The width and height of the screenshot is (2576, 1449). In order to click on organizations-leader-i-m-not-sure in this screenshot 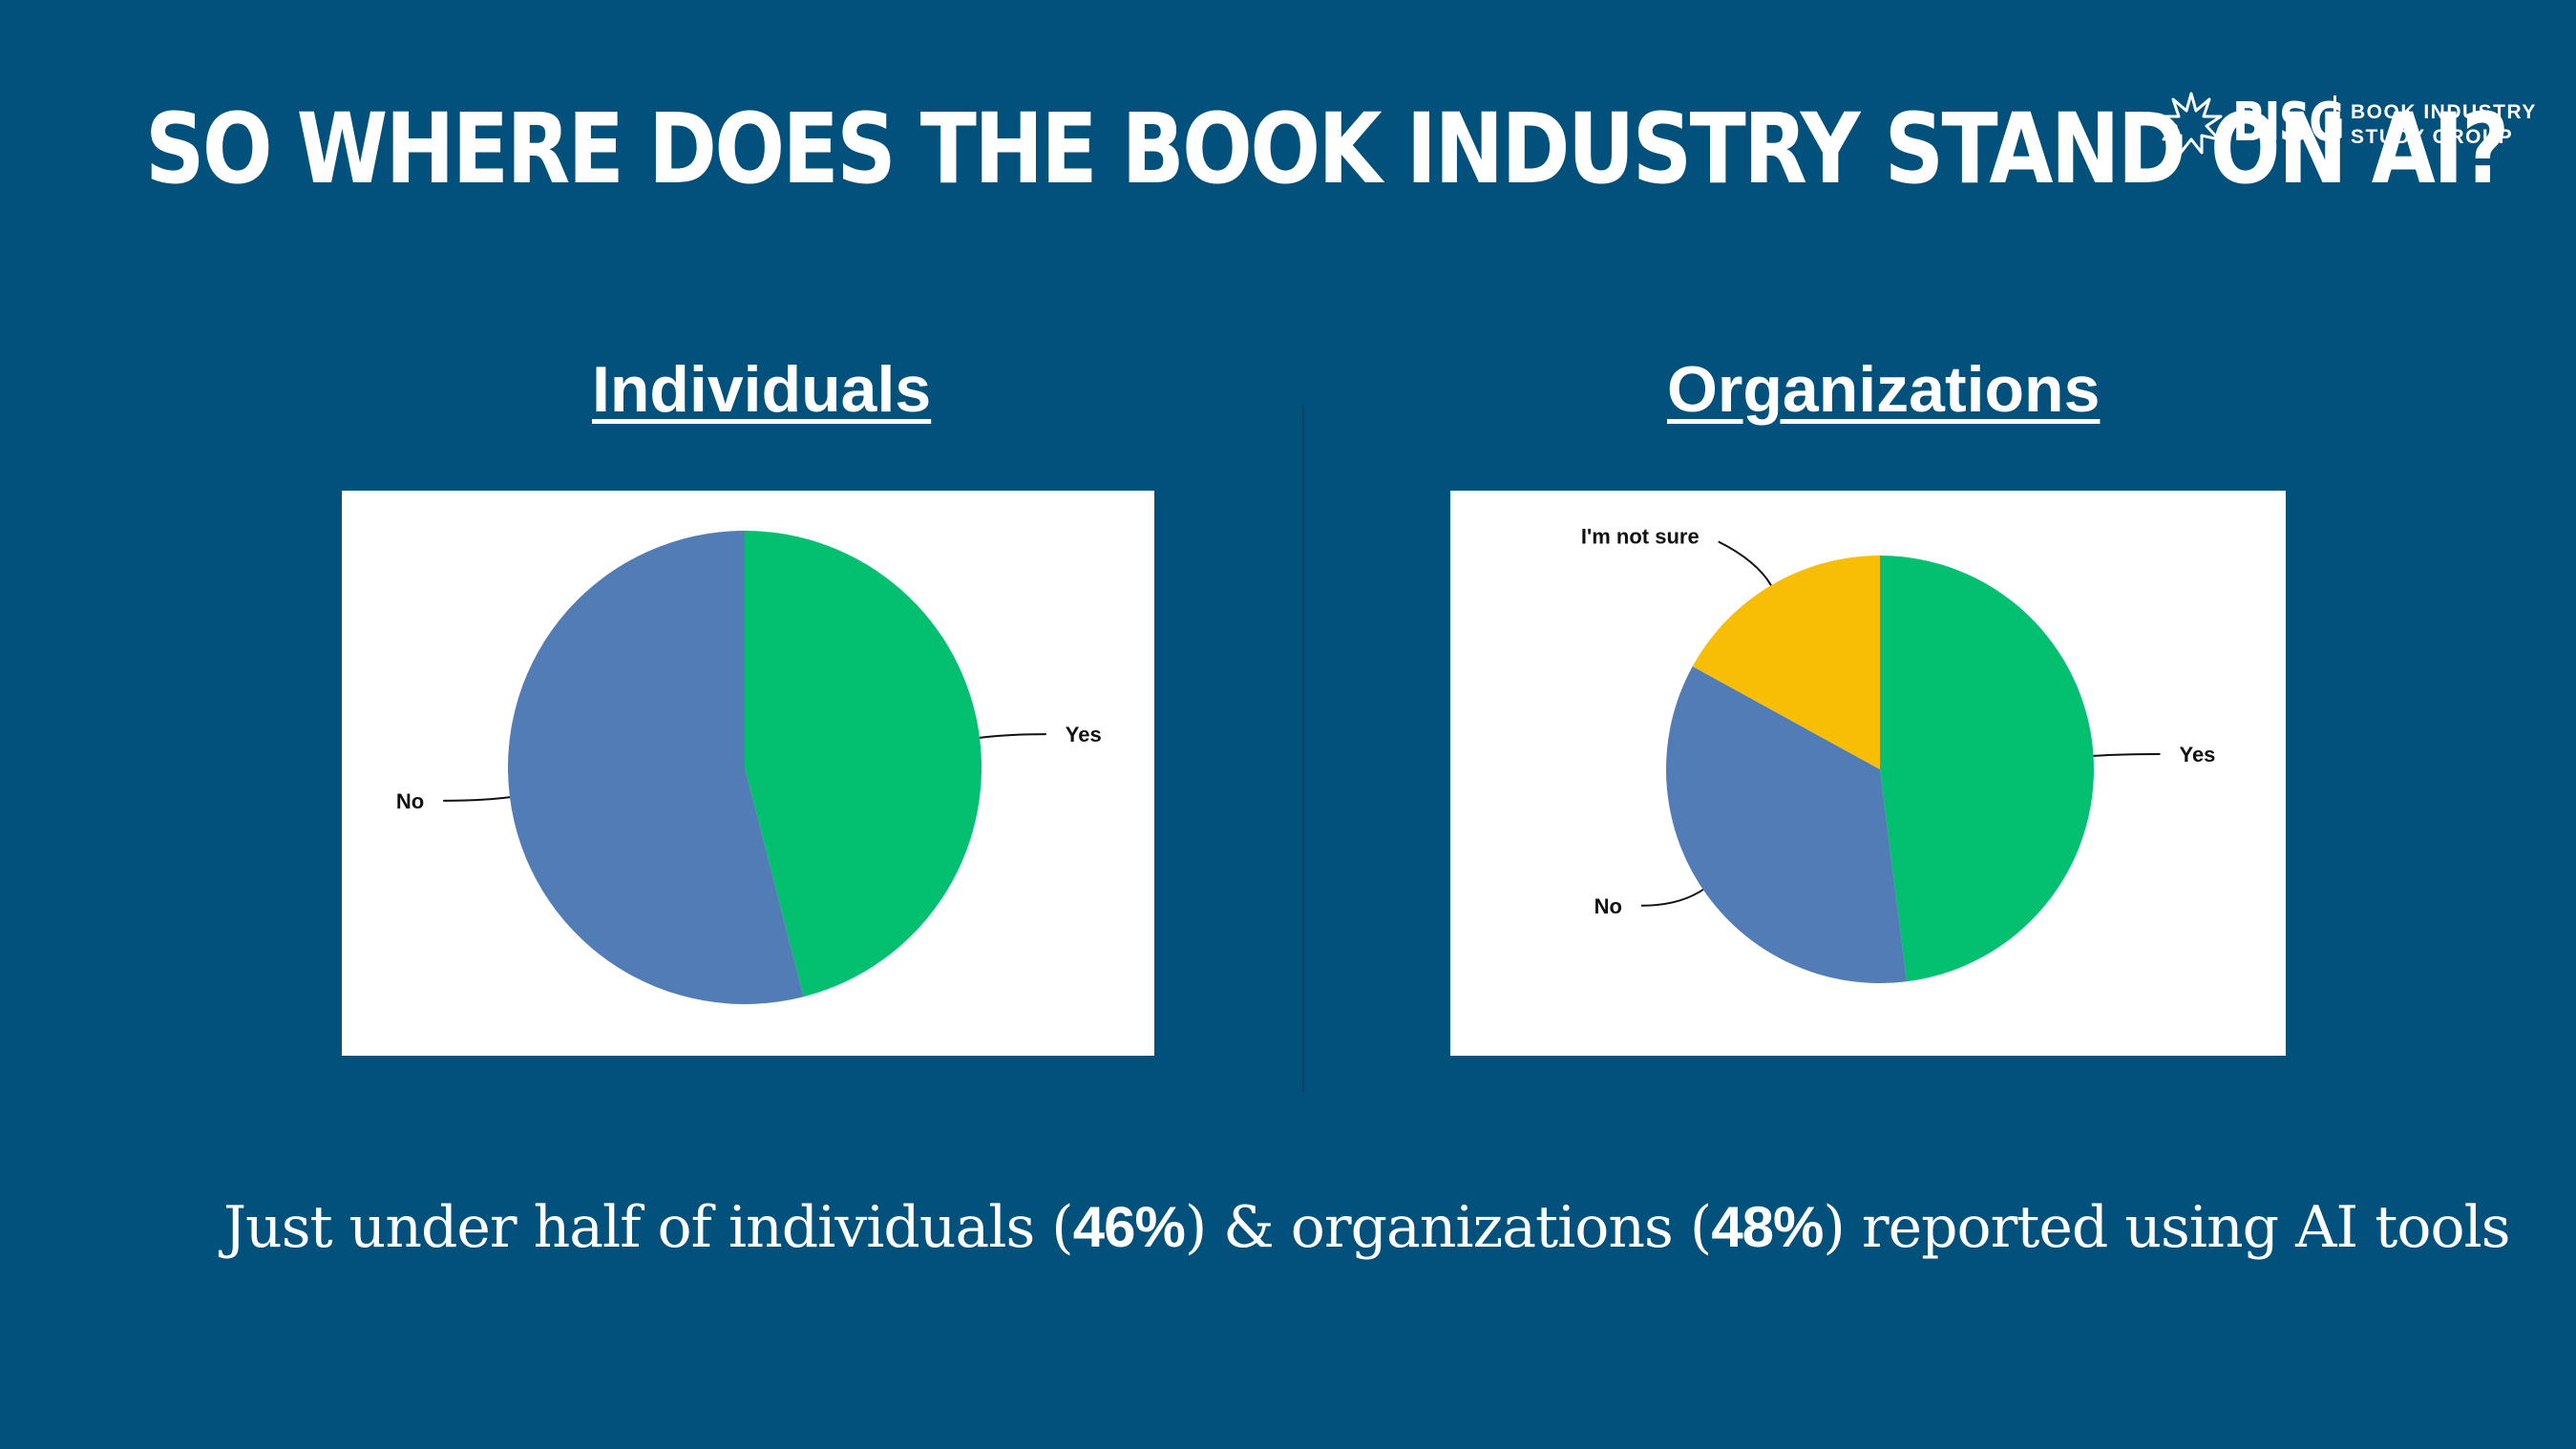, I will do `click(1745, 563)`.